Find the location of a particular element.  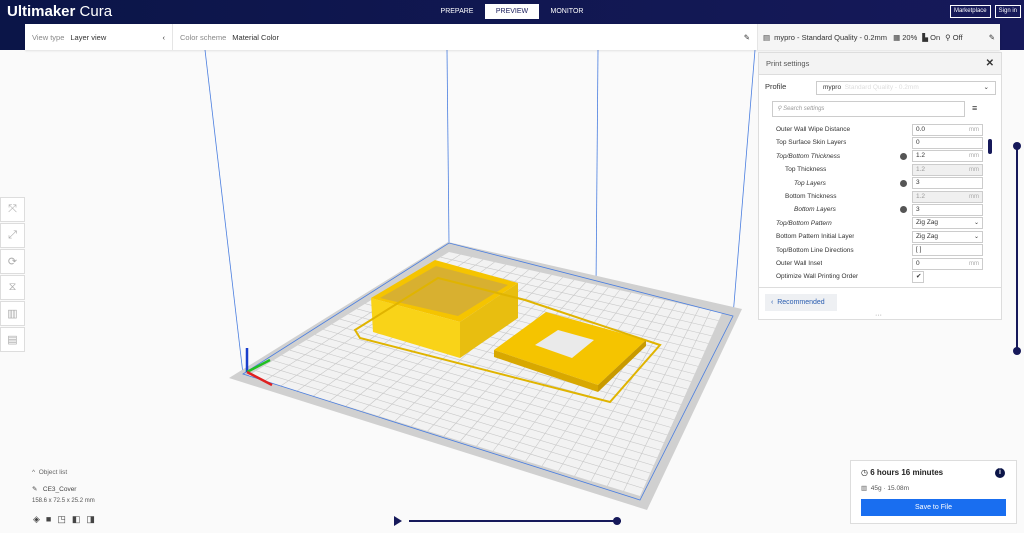

layer-slider is located at coordinates (1017, 248).